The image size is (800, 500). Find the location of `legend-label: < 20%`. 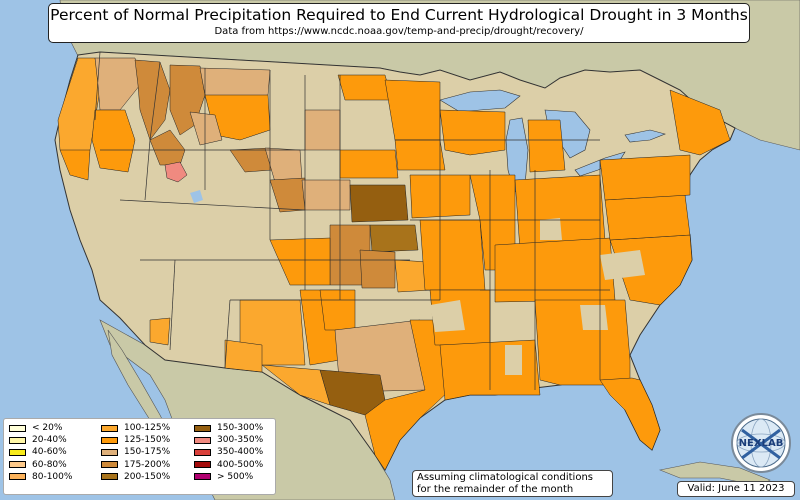

legend-label: < 20% is located at coordinates (47, 428).